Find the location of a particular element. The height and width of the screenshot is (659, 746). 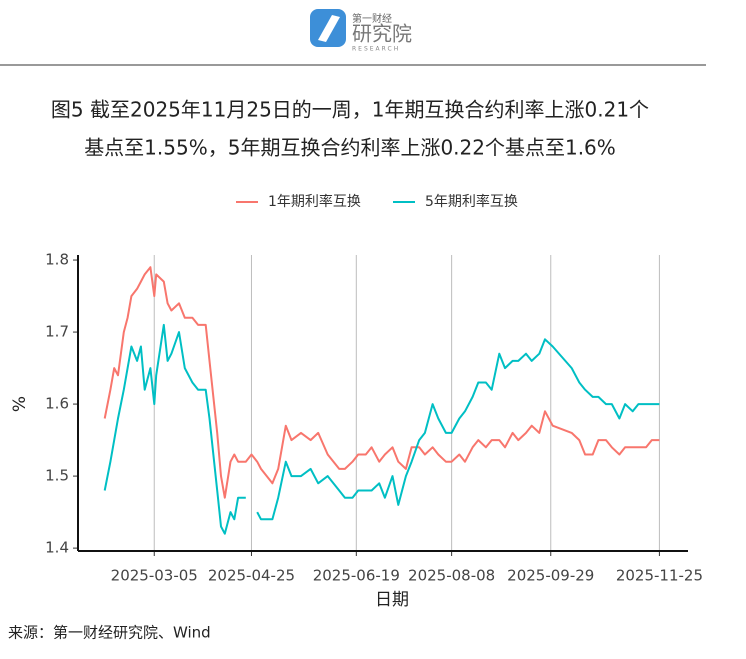

y-tick-label: 1.7 is located at coordinates (57, 332).